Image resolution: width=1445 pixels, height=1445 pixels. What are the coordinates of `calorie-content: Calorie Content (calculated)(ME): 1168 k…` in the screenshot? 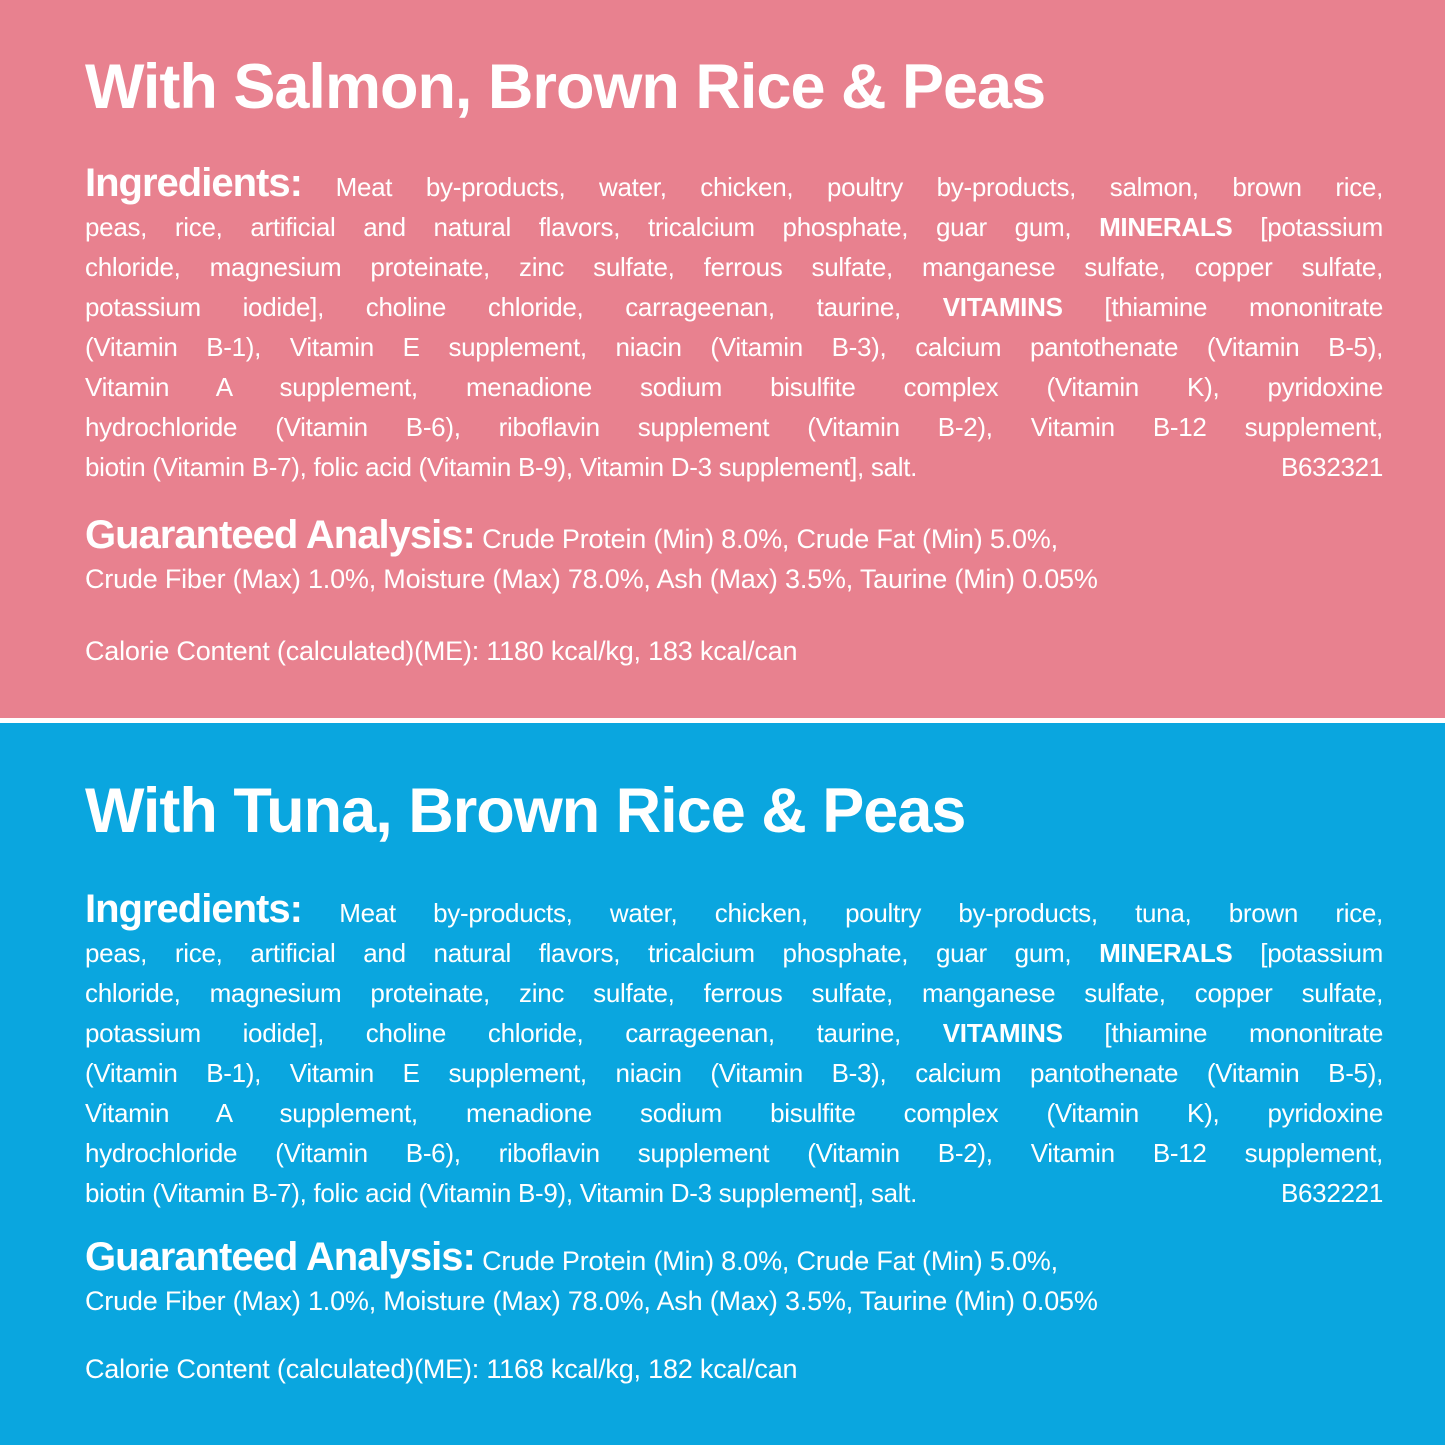 It's located at (441, 1369).